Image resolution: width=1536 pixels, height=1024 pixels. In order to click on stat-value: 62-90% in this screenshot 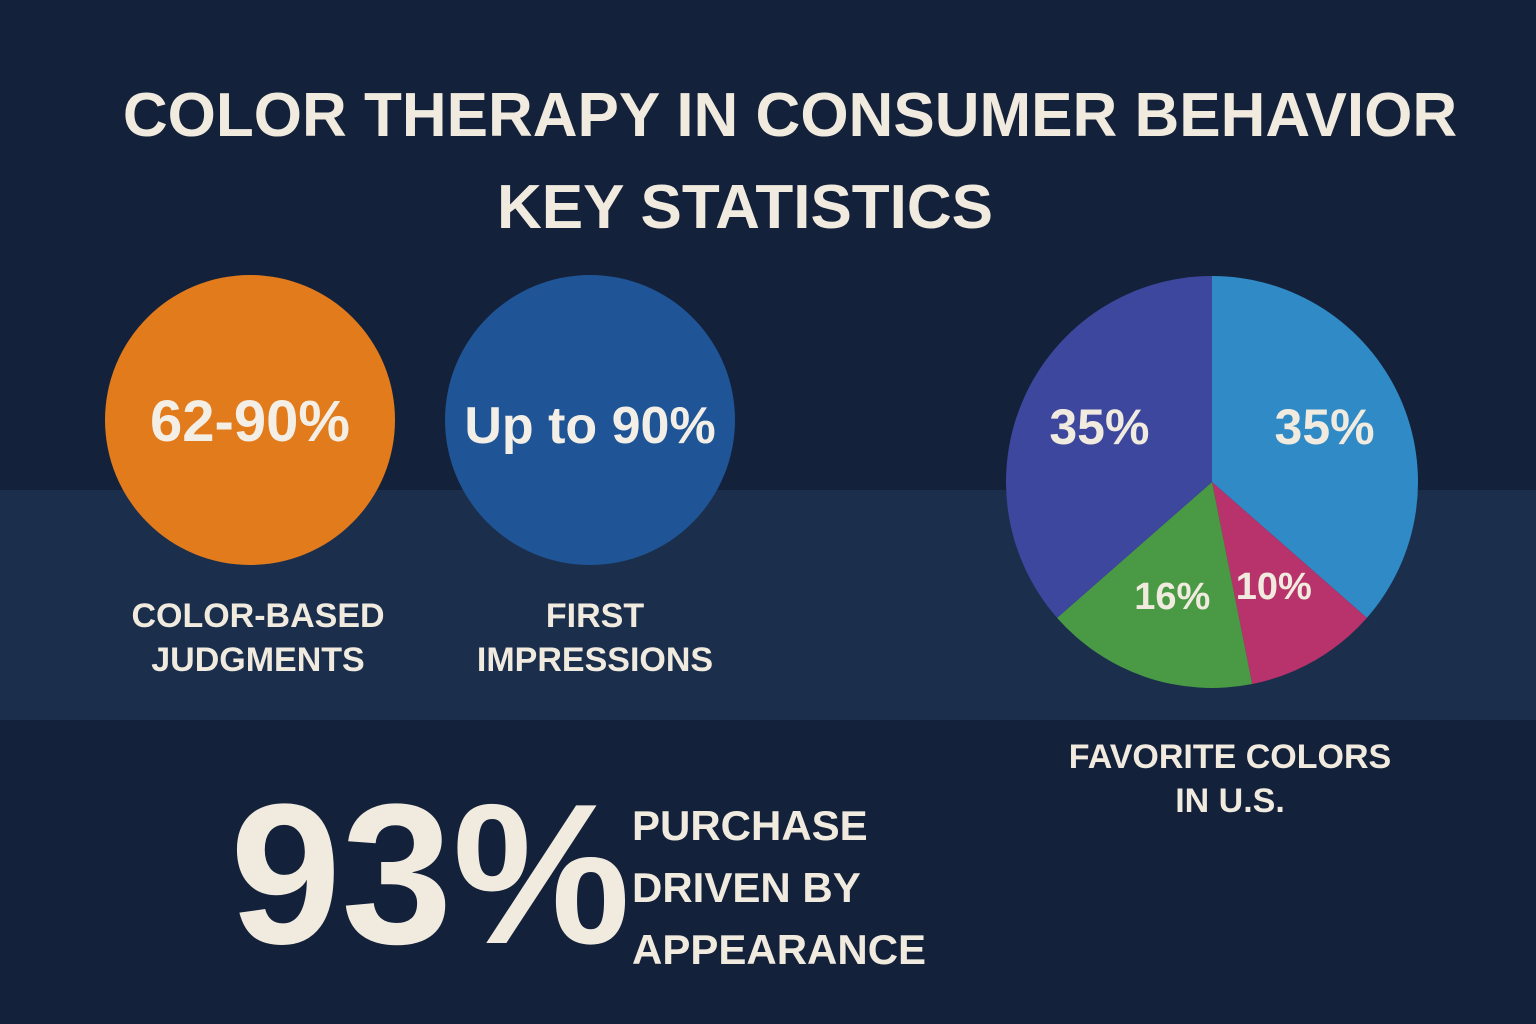, I will do `click(250, 421)`.